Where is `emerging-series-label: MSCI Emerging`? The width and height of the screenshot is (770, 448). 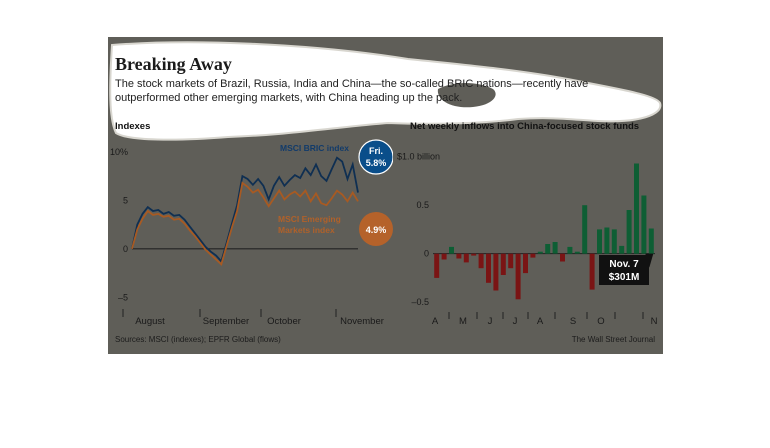
emerging-series-label: MSCI Emerging is located at coordinates (309, 219).